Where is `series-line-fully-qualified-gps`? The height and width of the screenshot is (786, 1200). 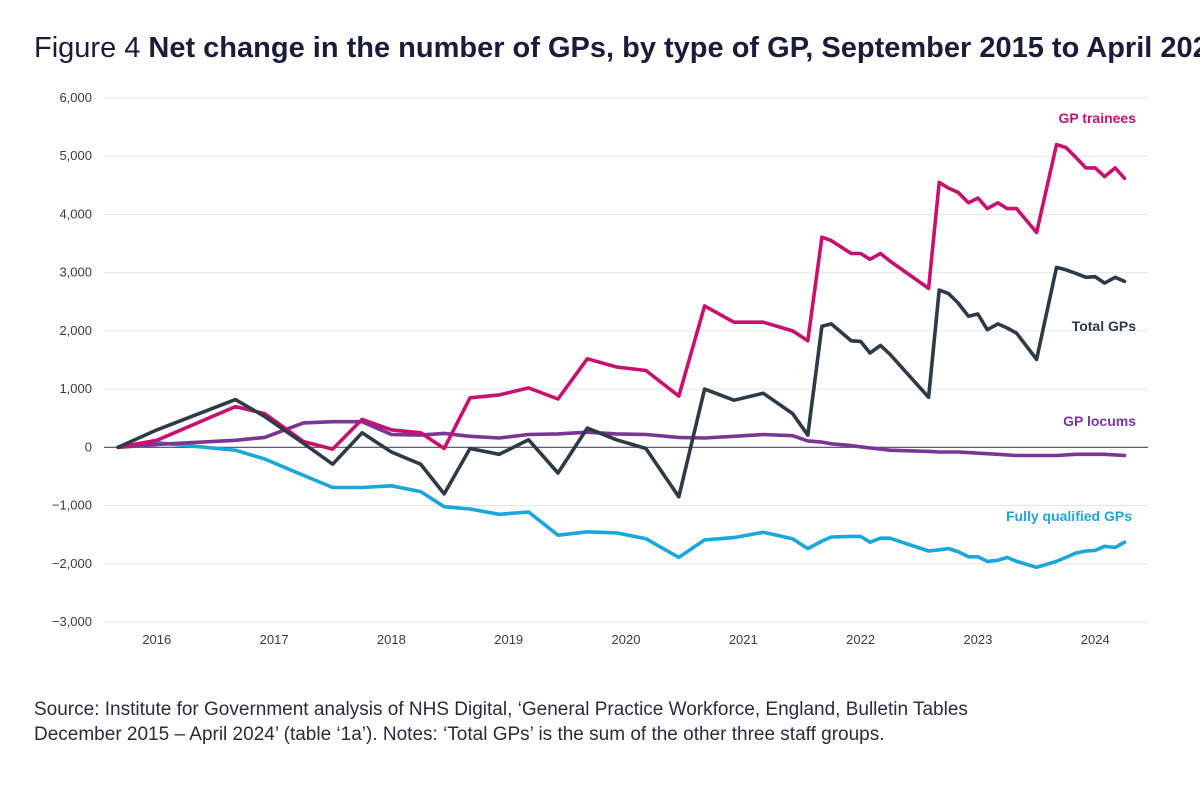
series-line-fully-qualified-gps is located at coordinates (621, 505).